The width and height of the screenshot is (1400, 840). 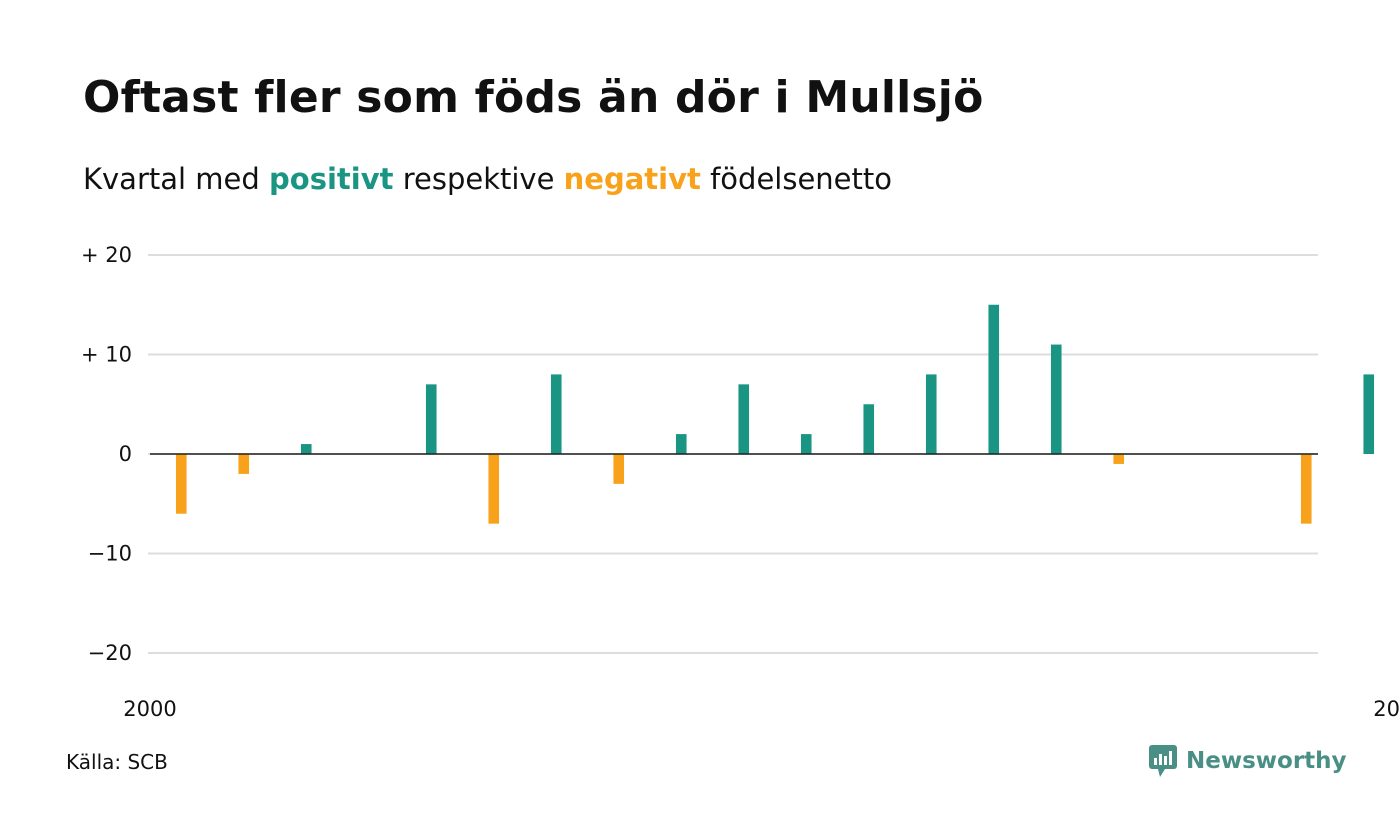 What do you see at coordinates (632, 179) in the screenshot?
I see `subtitle-negative-word: negativt` at bounding box center [632, 179].